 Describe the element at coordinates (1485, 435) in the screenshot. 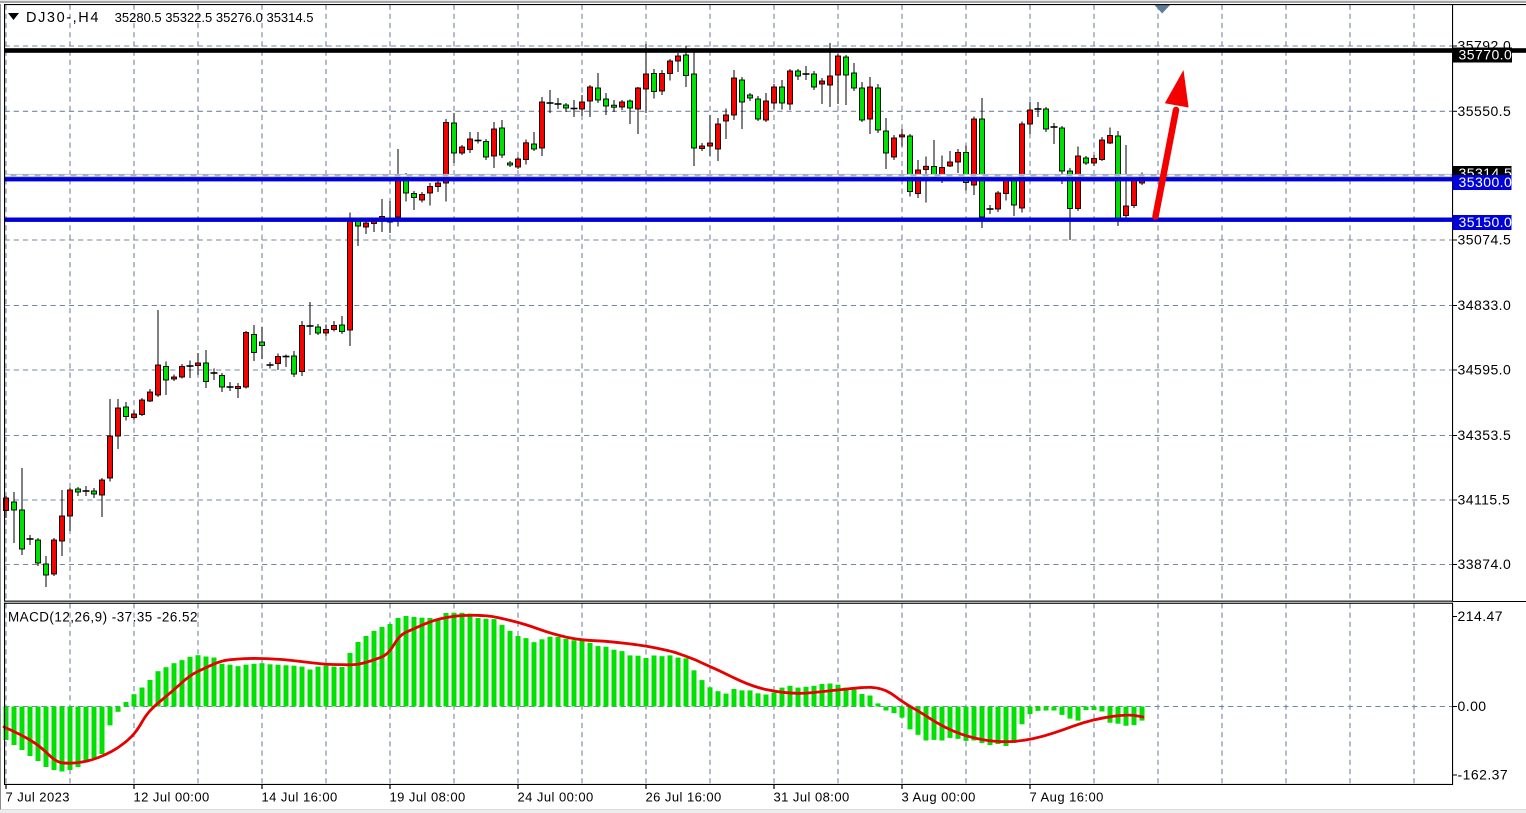

I see `svg-text: 34353.5` at that location.